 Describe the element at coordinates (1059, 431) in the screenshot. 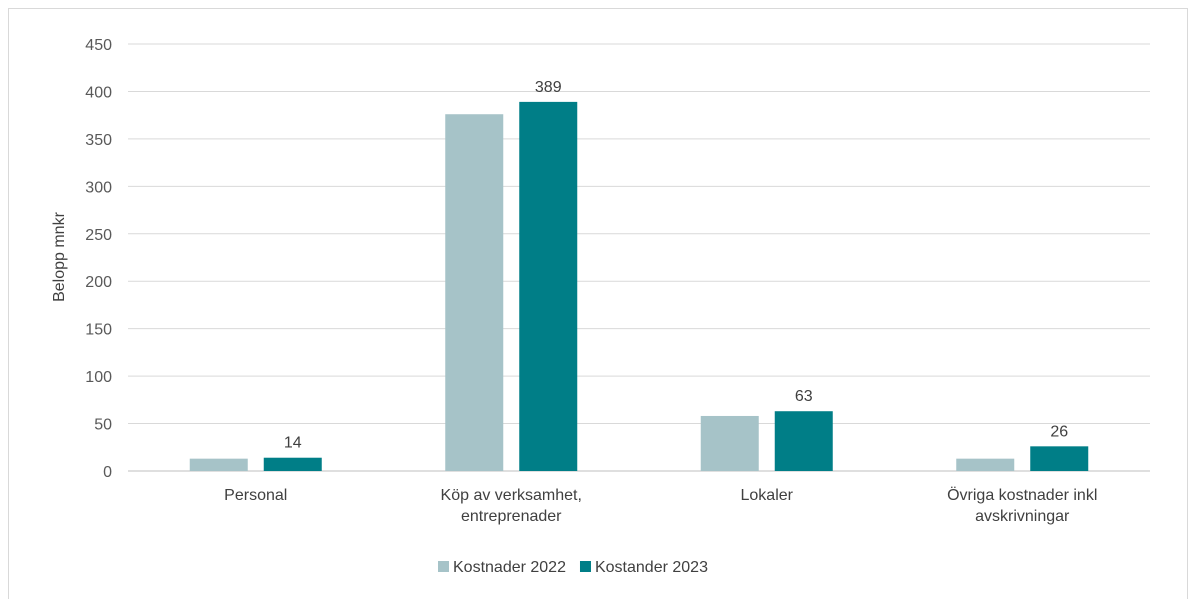

I see `data-label: 26` at that location.